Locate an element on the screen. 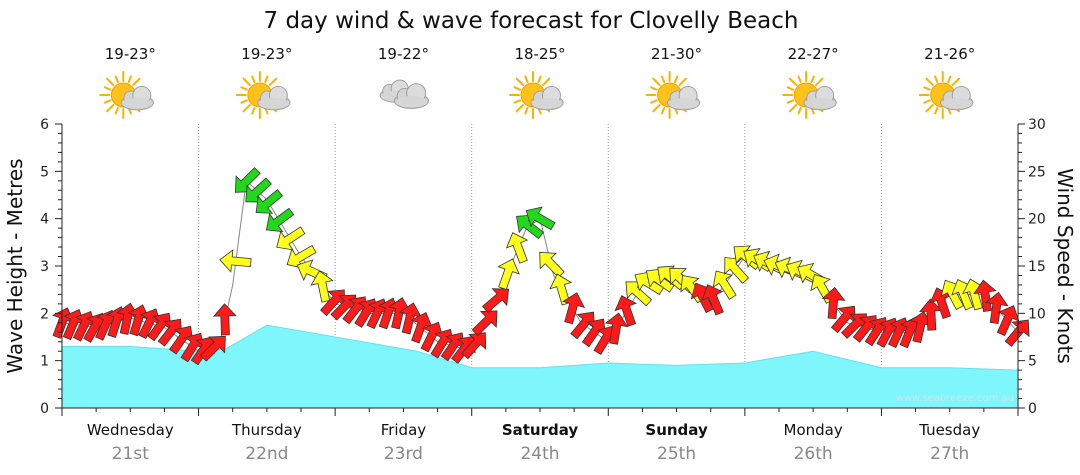 This screenshot has height=475, width=1080. right-axis: 0 5 10 15 20 25 30 is located at coordinates (1032, 267).